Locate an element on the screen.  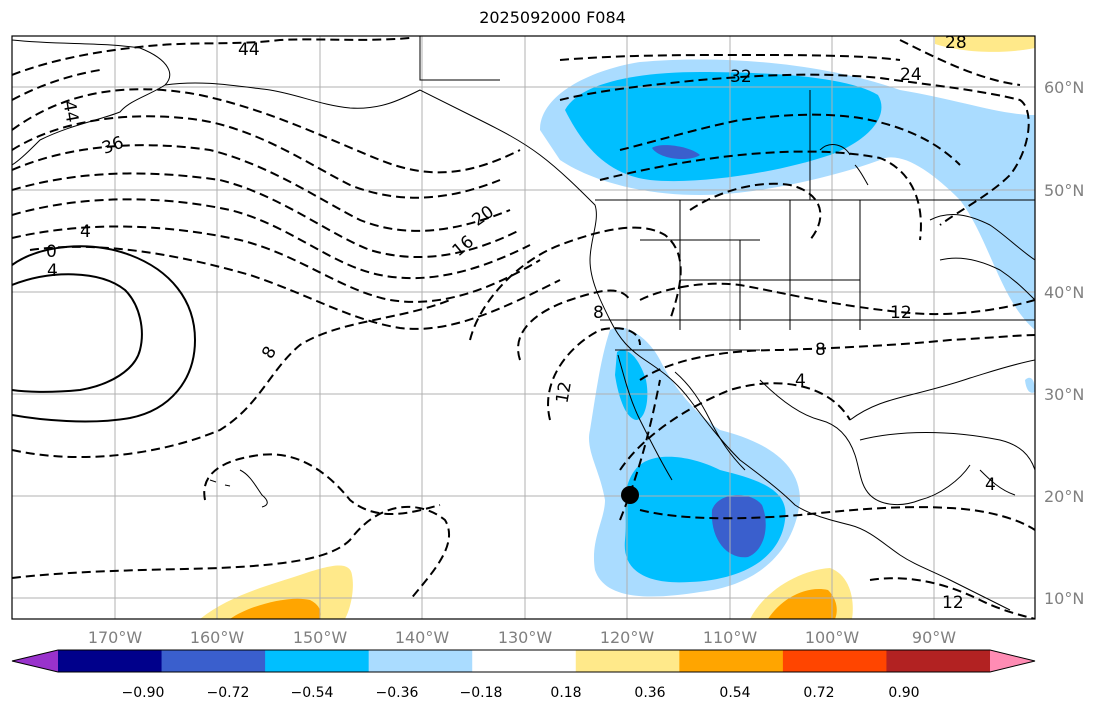
lon-label: 150°W is located at coordinates (320, 637).